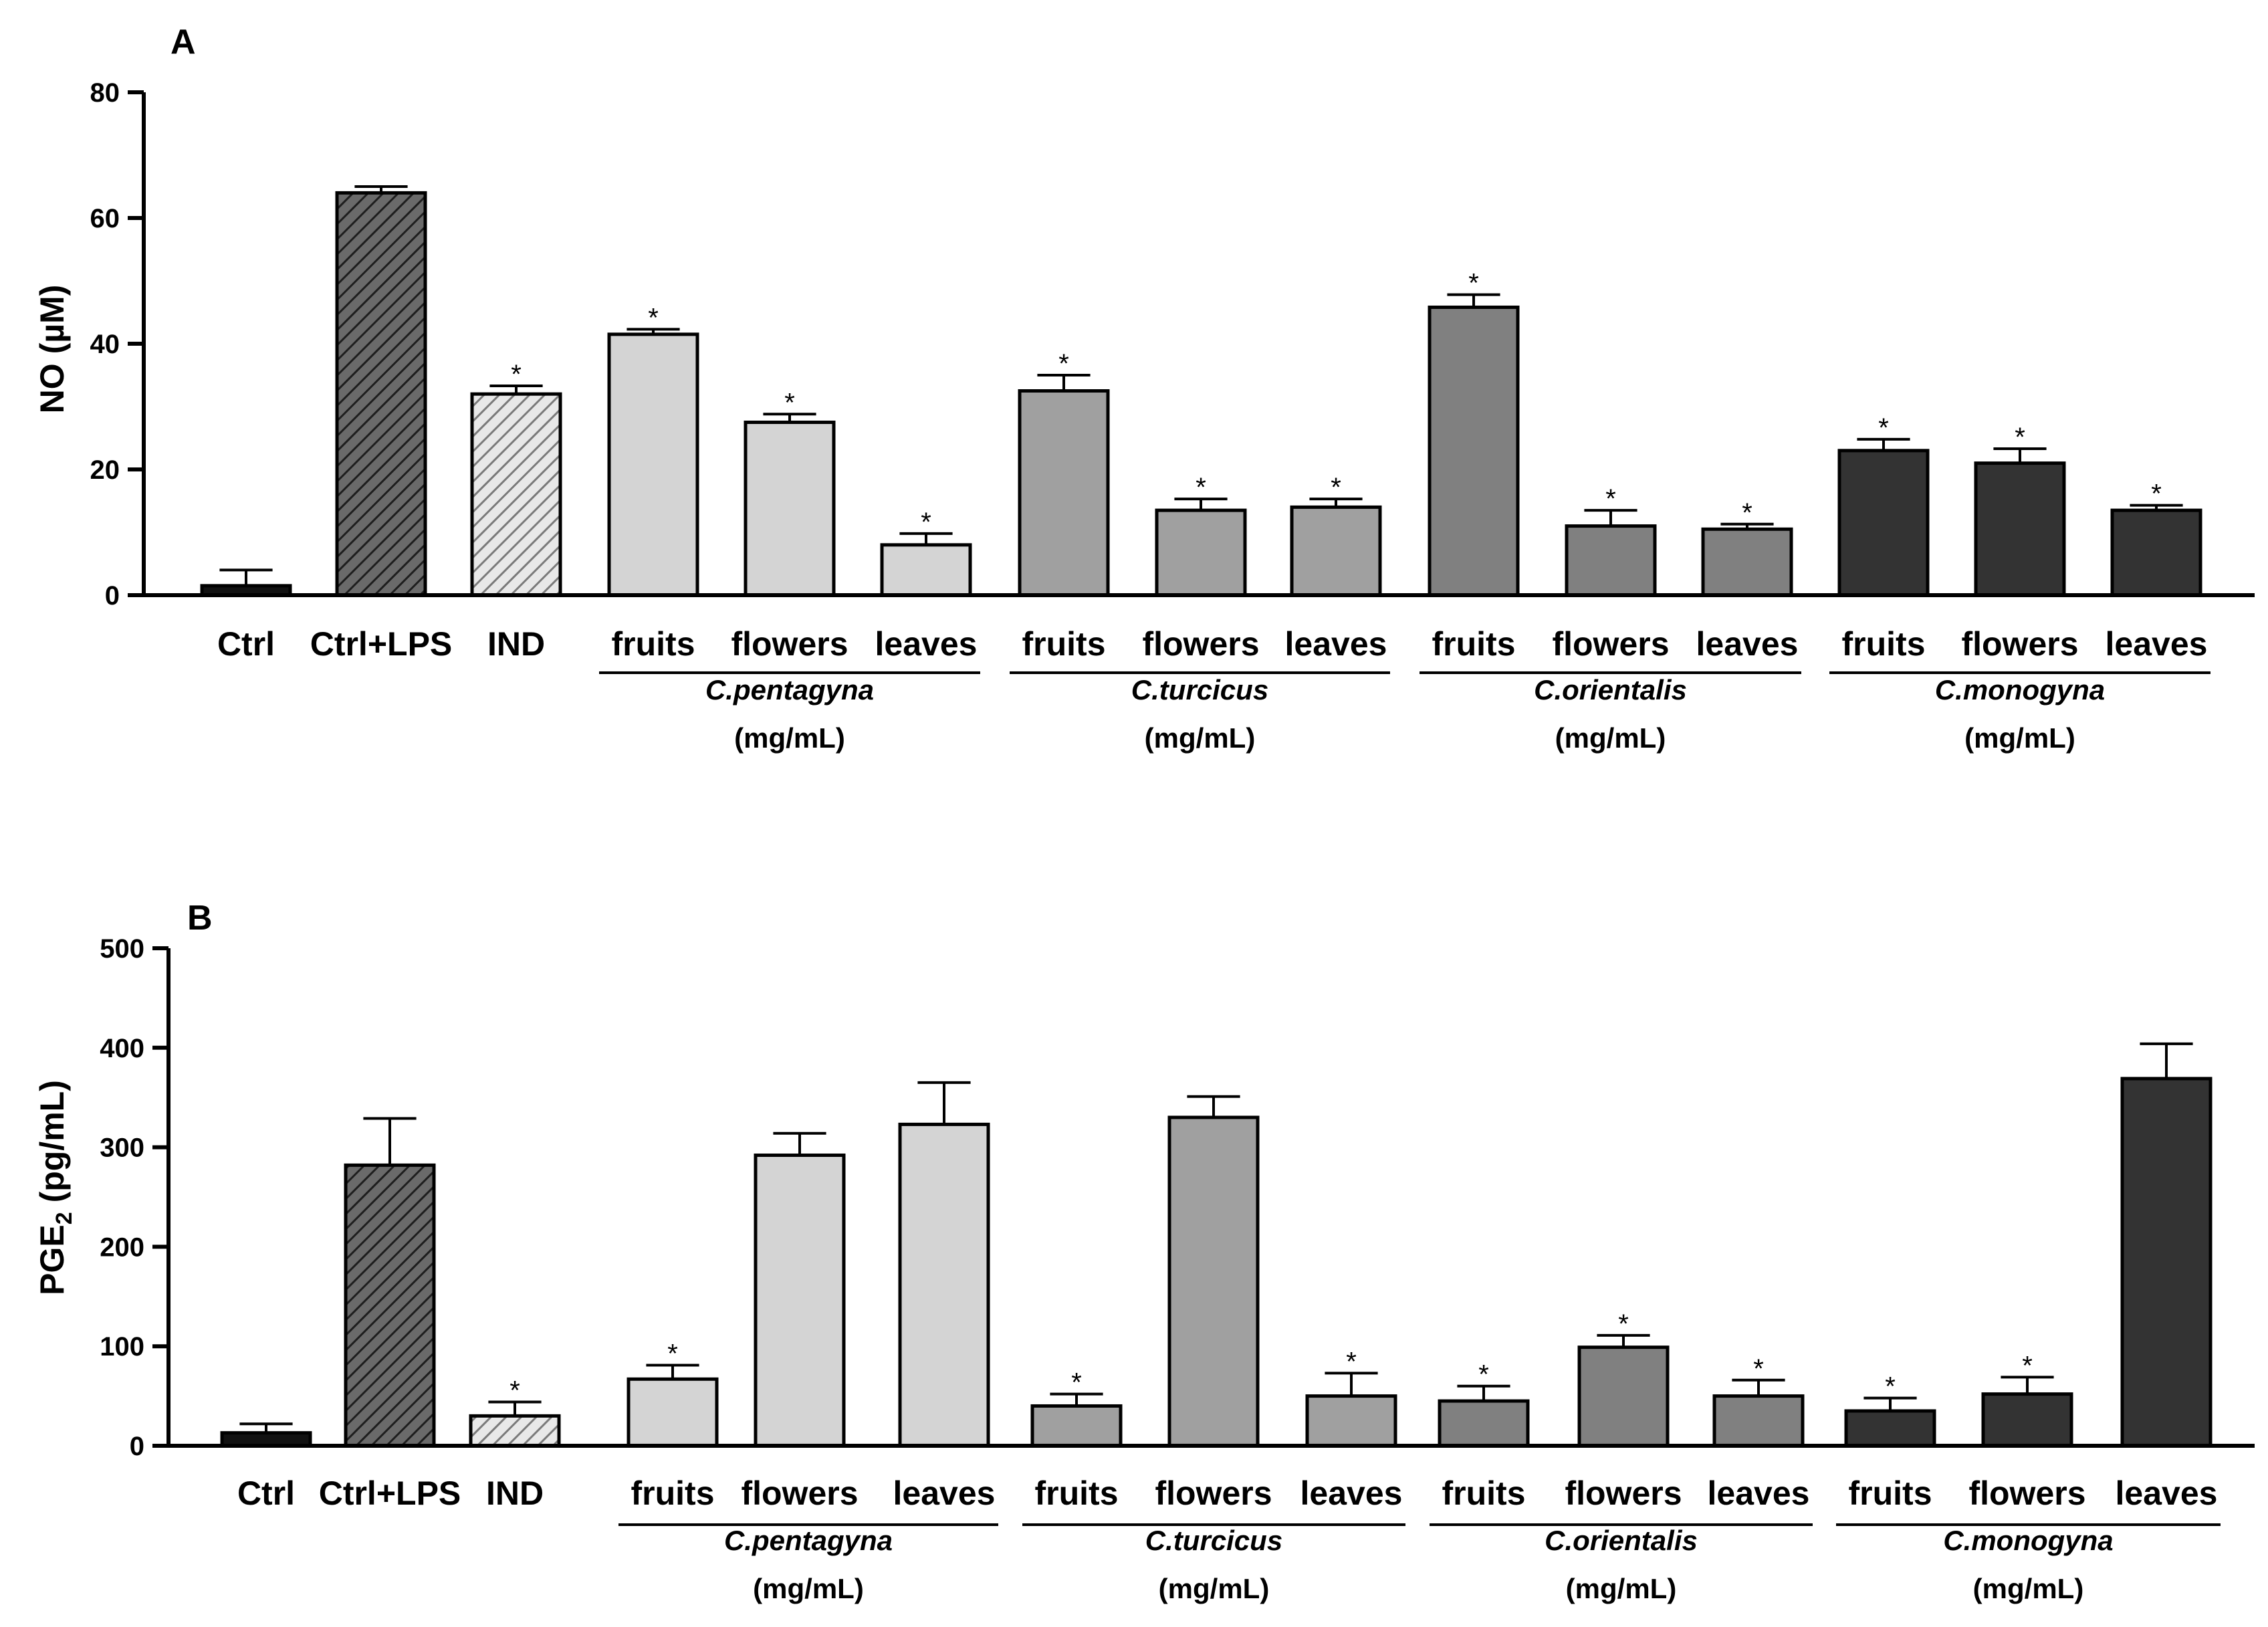 Image resolution: width=2268 pixels, height=1627 pixels. Describe the element at coordinates (122, 1347) in the screenshot. I see `y-tick-label: 100` at that location.